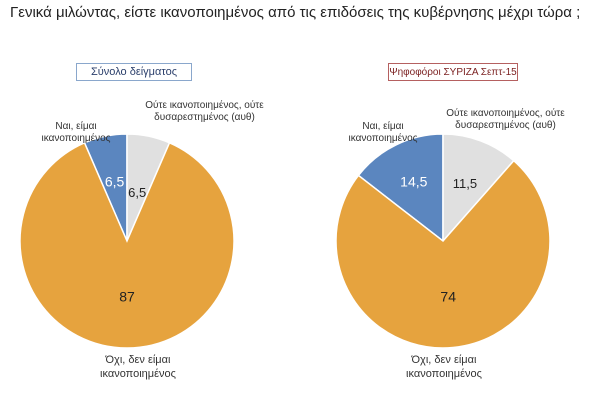 The height and width of the screenshot is (401, 600). I want to click on data-label-no: 87, so click(127, 297).